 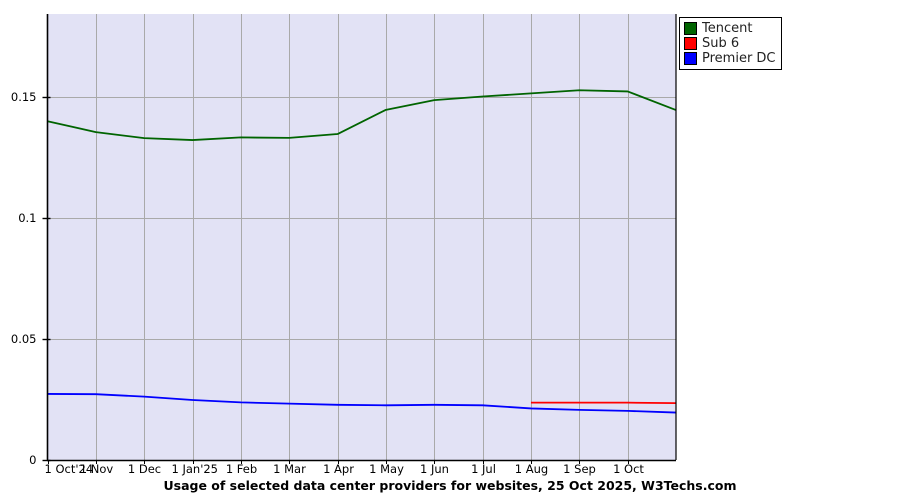 I want to click on x-axis-tick-label: 1 Dec, so click(x=144, y=469).